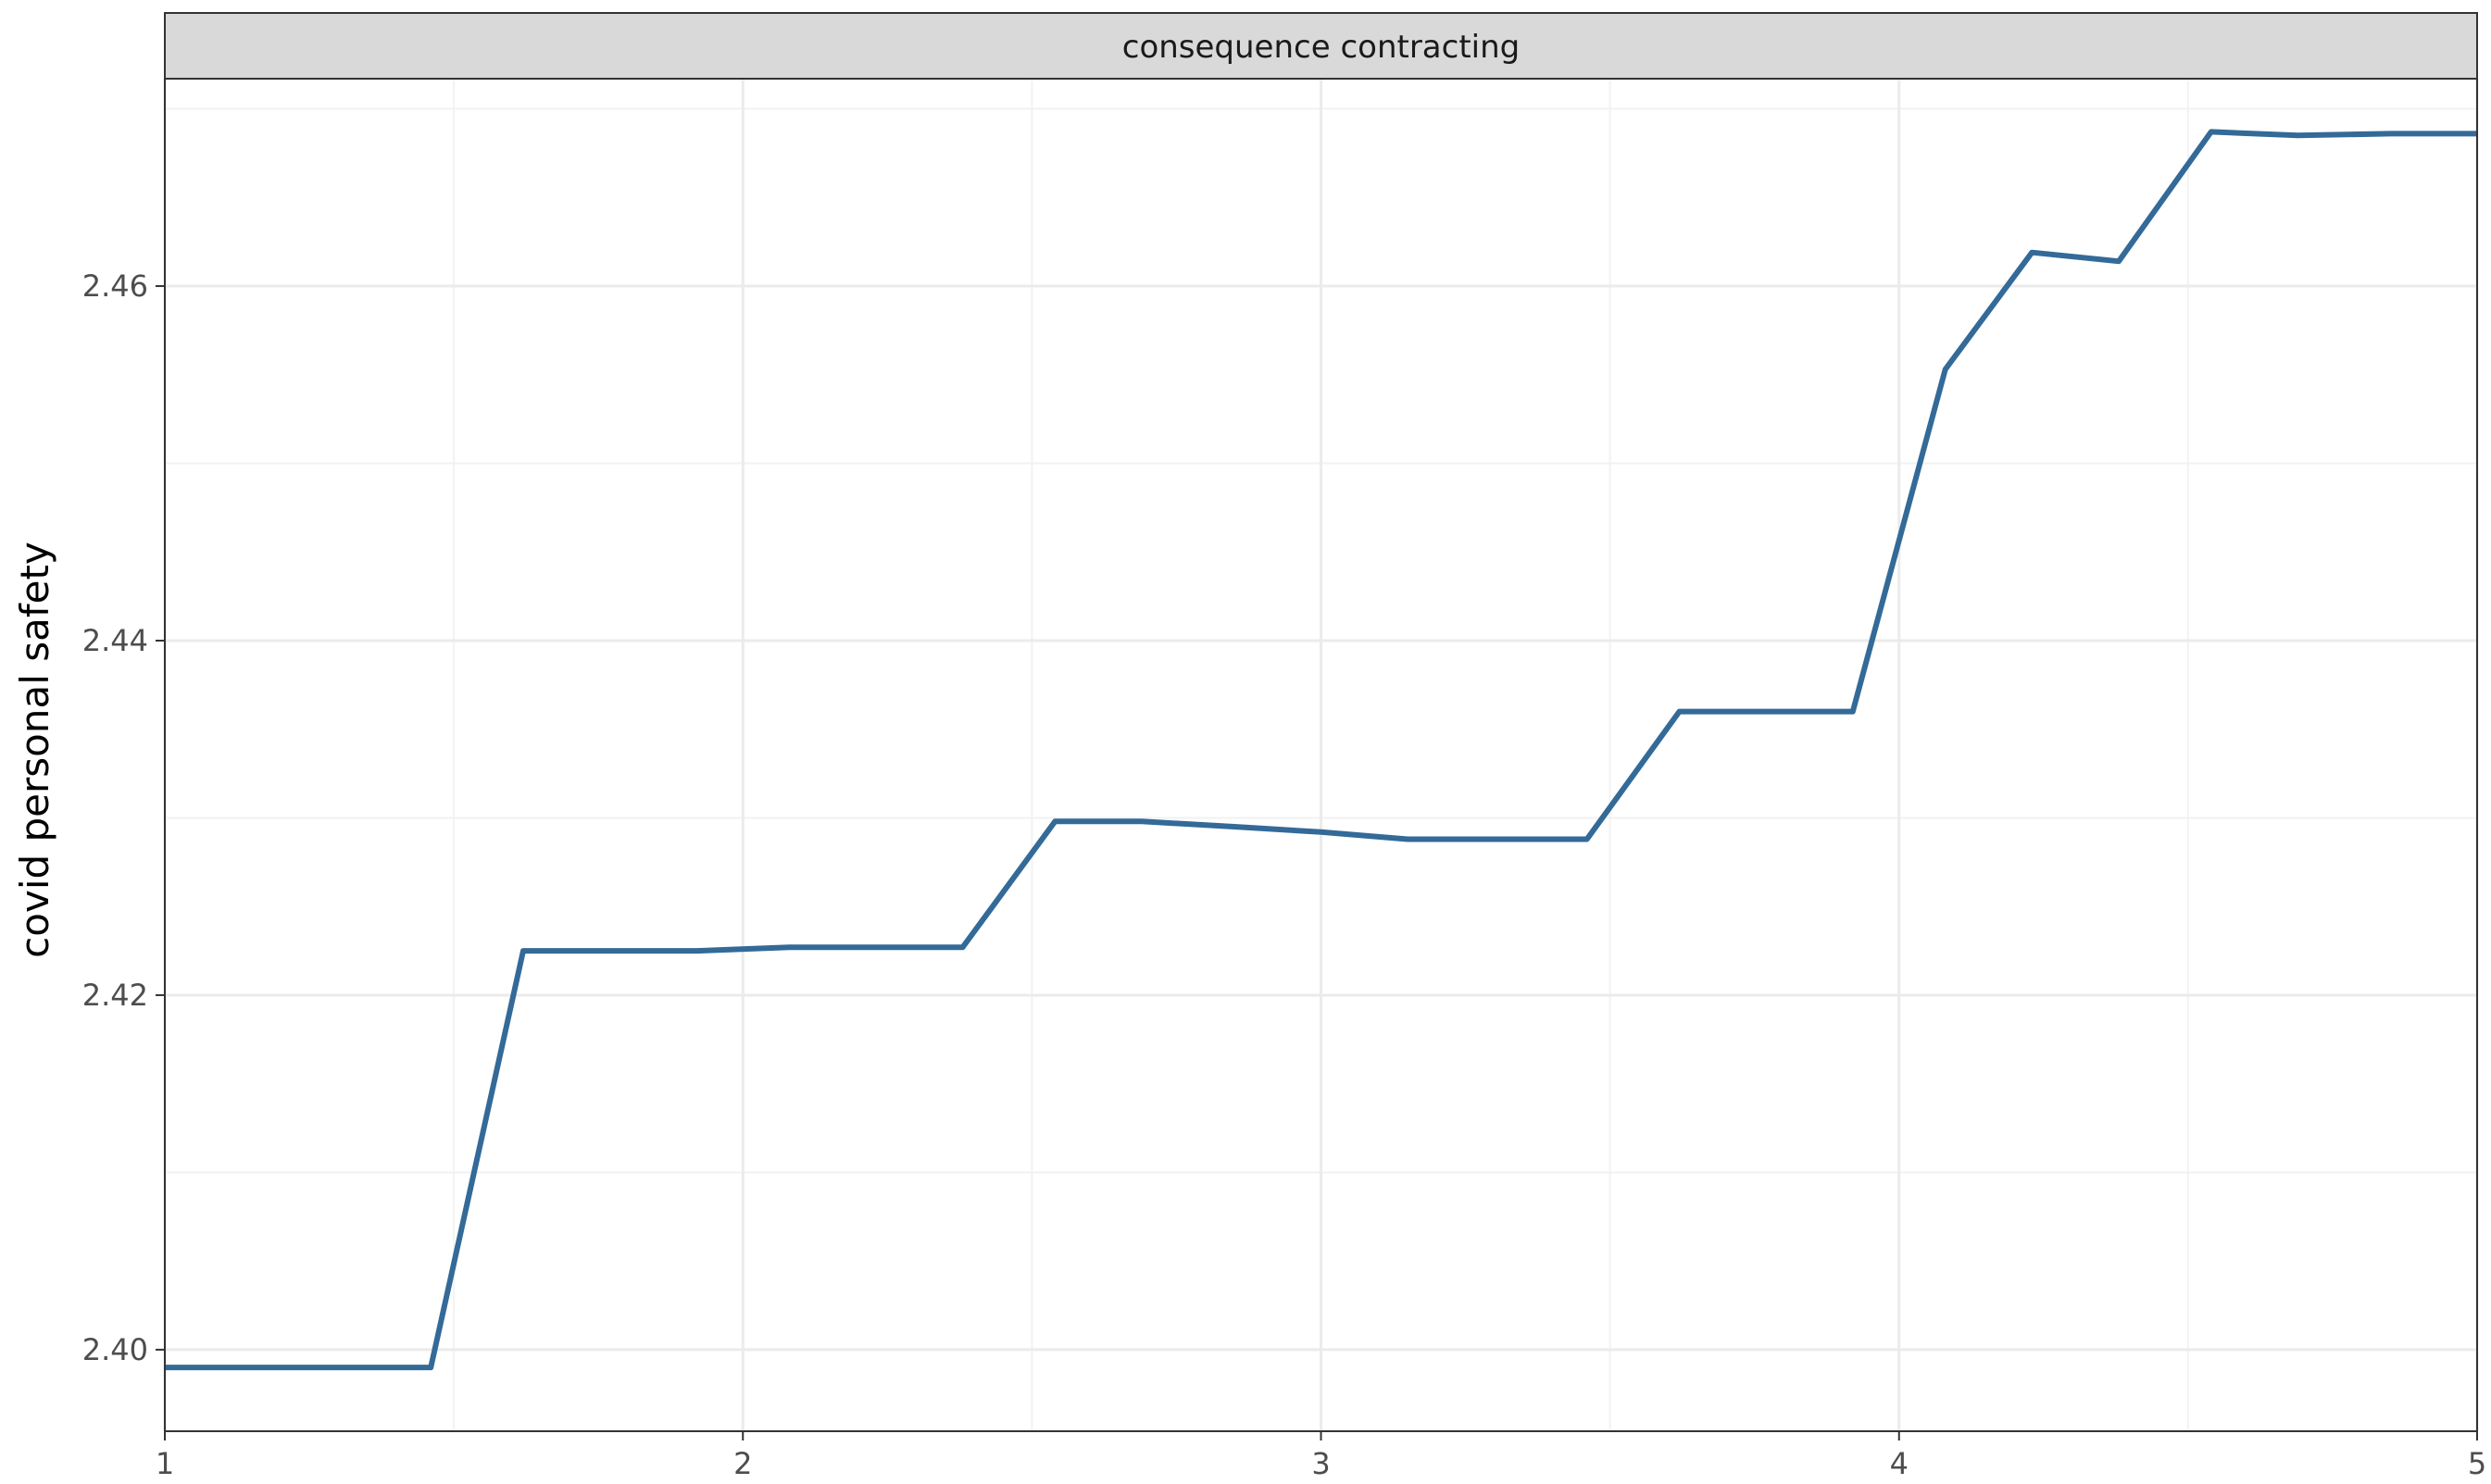 The image size is (2491, 1484). What do you see at coordinates (2477, 1464) in the screenshot?
I see `x-tick-label: 5` at bounding box center [2477, 1464].